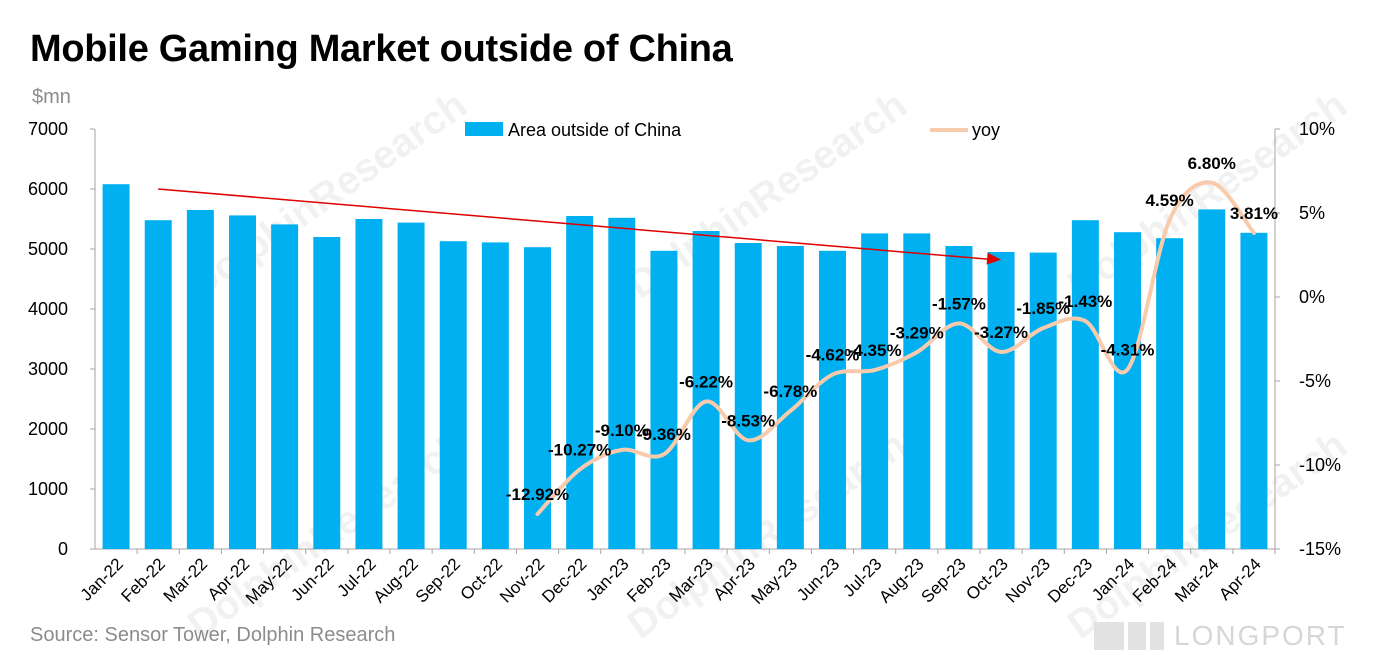 The height and width of the screenshot is (670, 1384). What do you see at coordinates (1240, 579) in the screenshot?
I see `x-tick-label: Apr-24` at bounding box center [1240, 579].